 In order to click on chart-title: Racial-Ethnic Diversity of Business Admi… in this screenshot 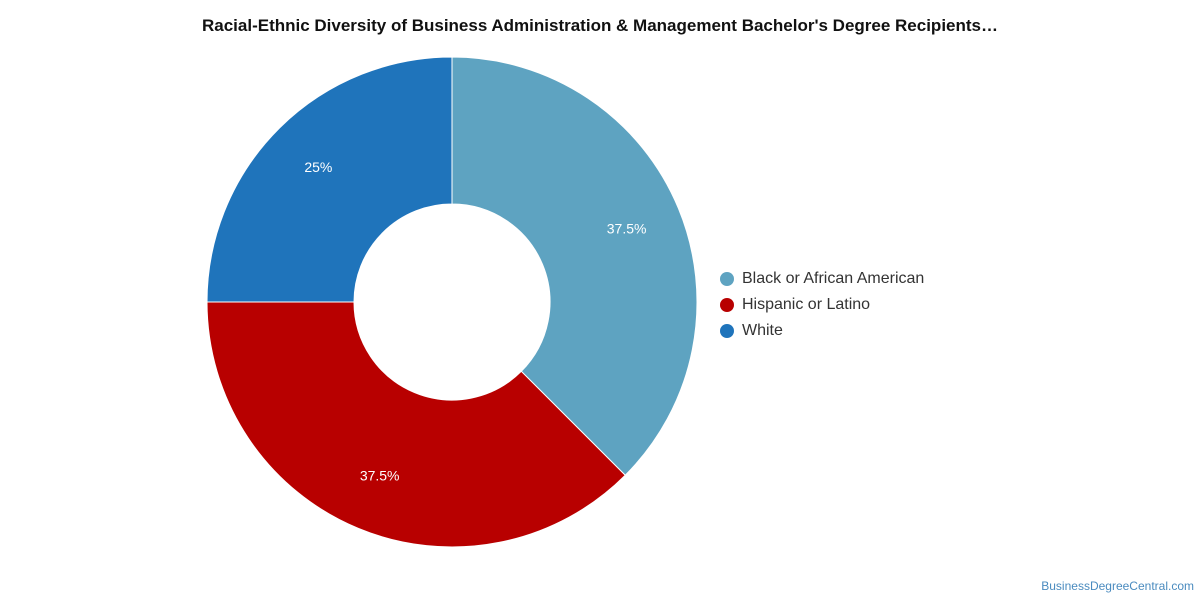, I will do `click(599, 25)`.